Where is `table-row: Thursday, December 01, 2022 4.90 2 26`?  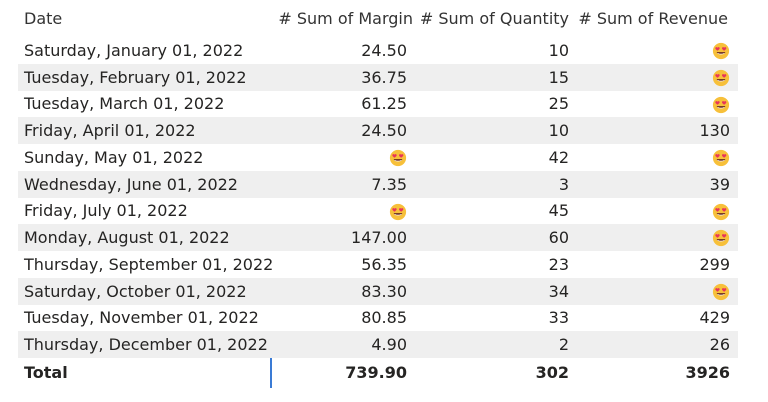
table-row: Thursday, December 01, 2022 4.90 2 26 is located at coordinates (378, 344).